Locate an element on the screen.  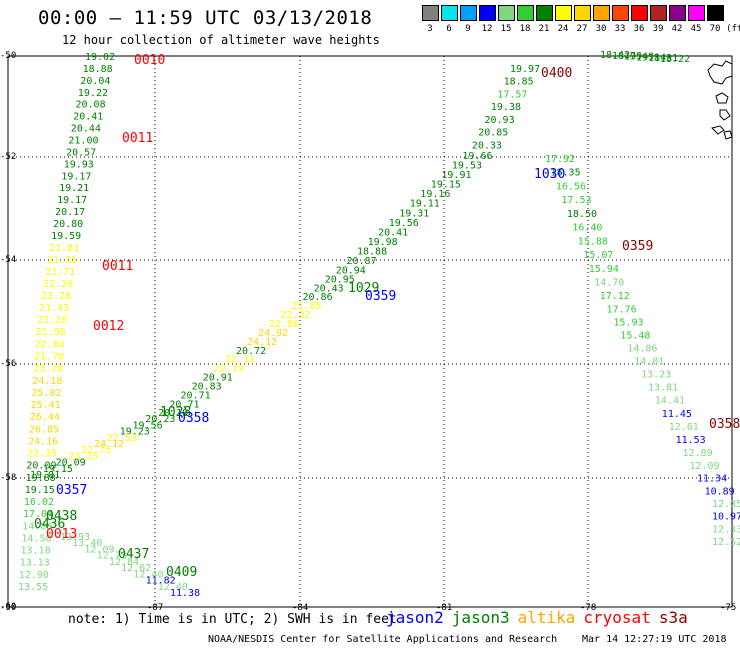
wave-height-value: 22.84 is located at coordinates (50, 344).